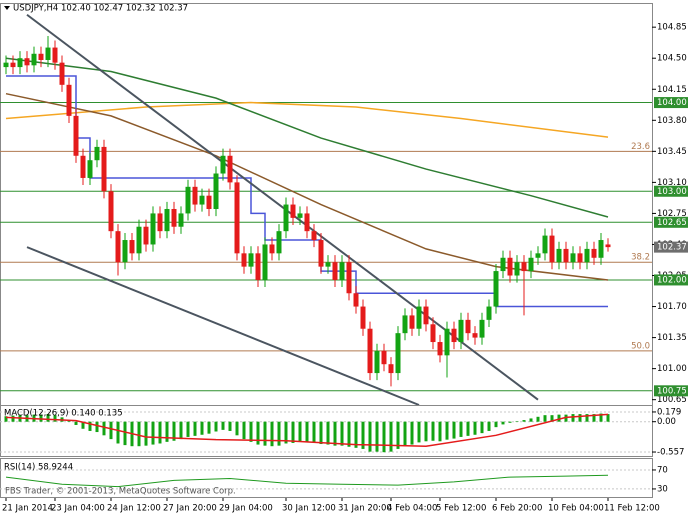 Image resolution: width=688 pixels, height=516 pixels. Describe the element at coordinates (640, 147) in the screenshot. I see `fib-level-label: 23.6` at that location.